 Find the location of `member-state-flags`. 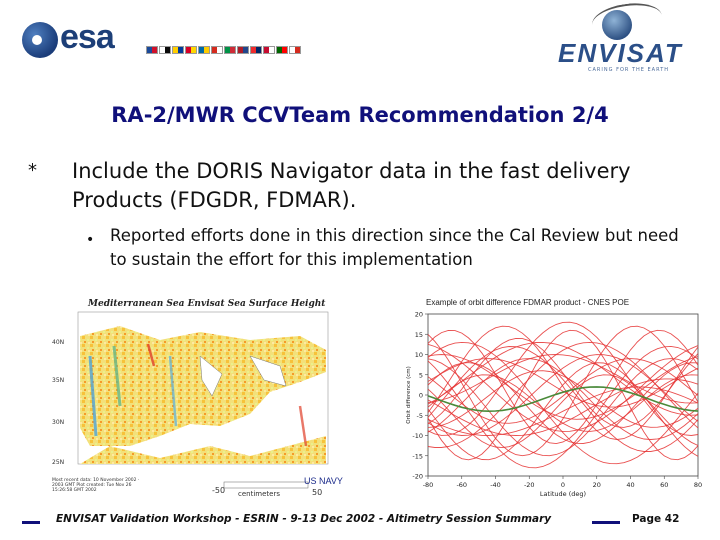

member-state-flags is located at coordinates (223, 50).